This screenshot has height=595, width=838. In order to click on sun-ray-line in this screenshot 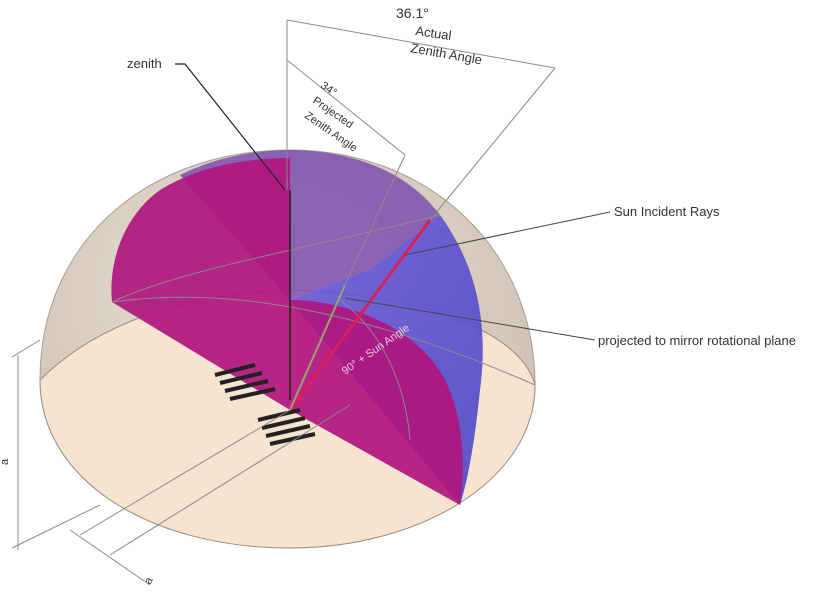, I will do `click(360, 315)`.